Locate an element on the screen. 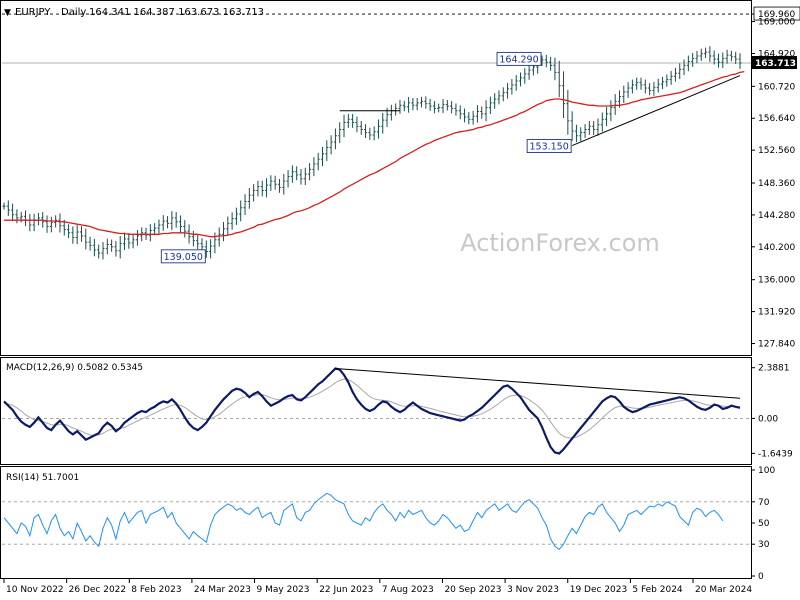 The image size is (800, 600). price-tick-label: 160.720 is located at coordinates (776, 87).